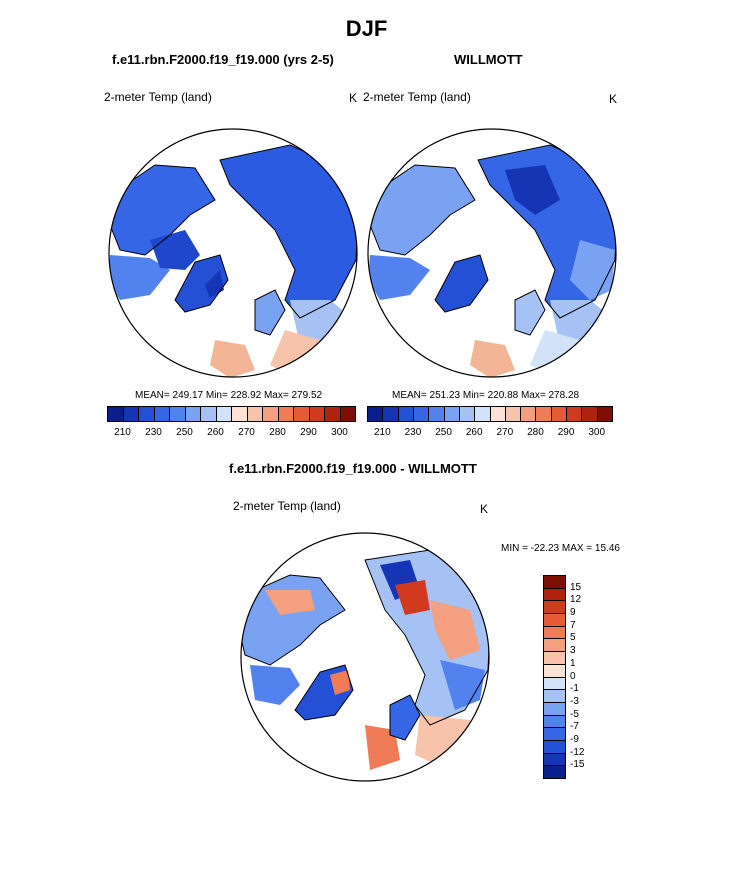  I want to click on panel2-colorbar-tick-label: 260, so click(474, 432).